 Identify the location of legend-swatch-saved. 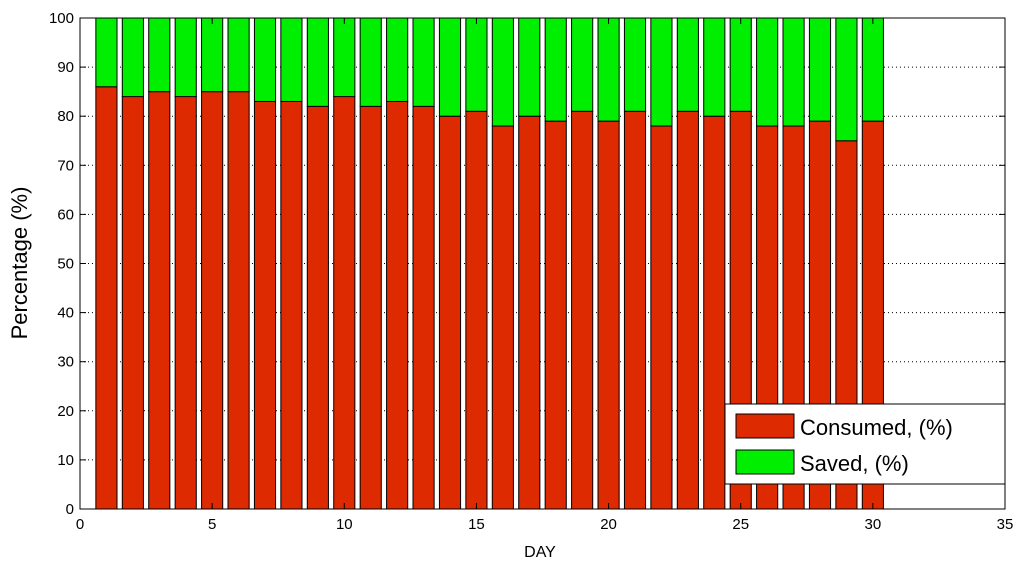
(765, 462).